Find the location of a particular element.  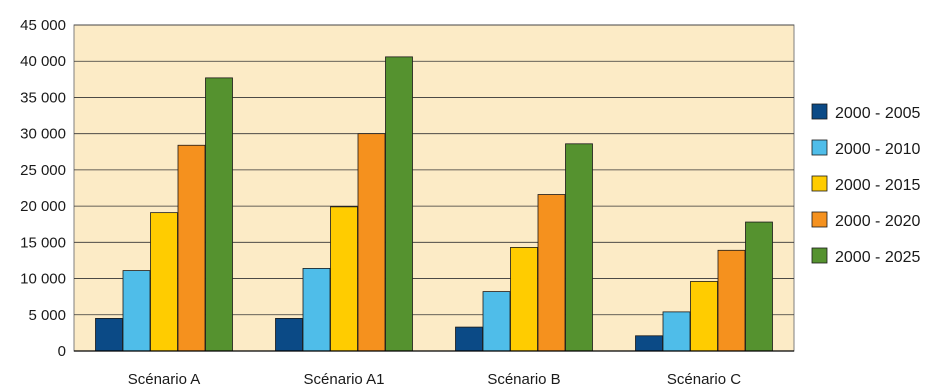

legend-label: 2000 - 2025 is located at coordinates (878, 257).